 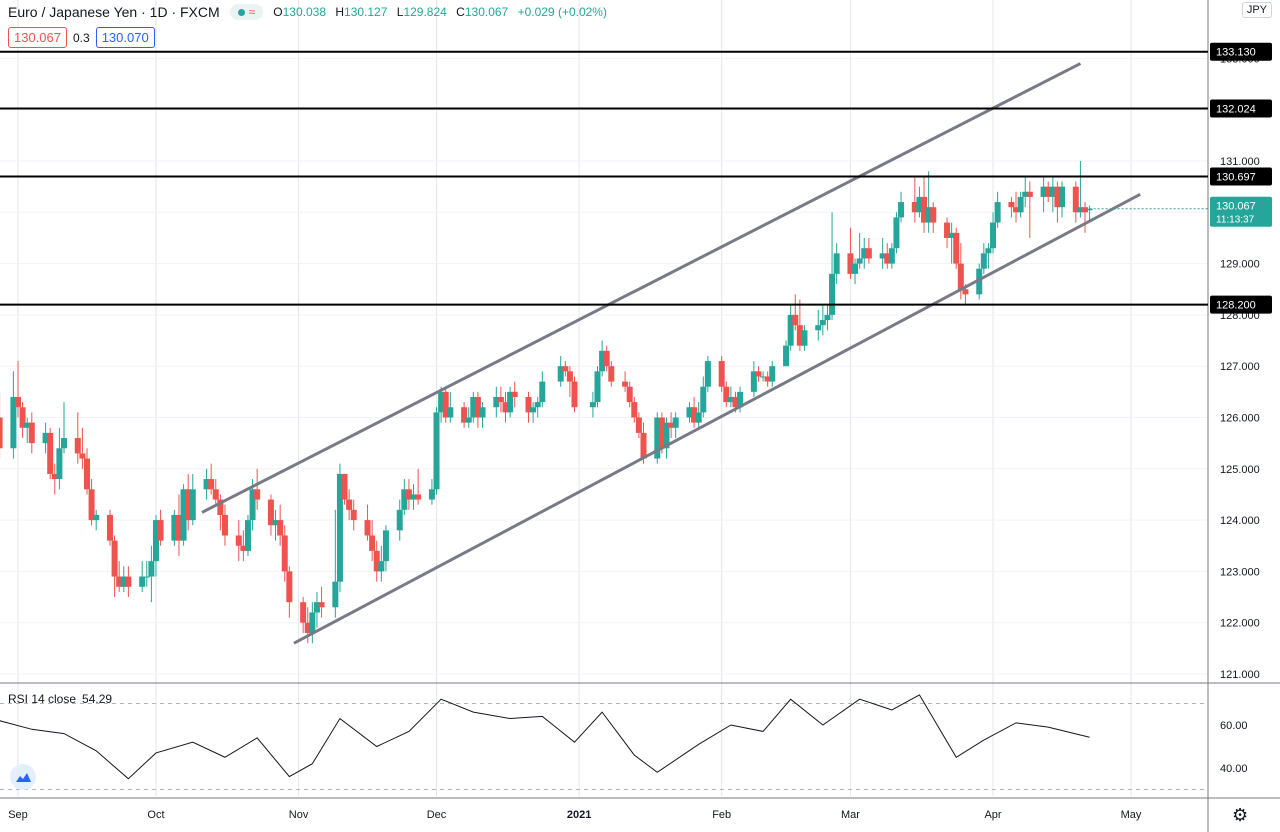 I want to click on bar-countdown-label: 11:13:37, so click(x=1235, y=220).